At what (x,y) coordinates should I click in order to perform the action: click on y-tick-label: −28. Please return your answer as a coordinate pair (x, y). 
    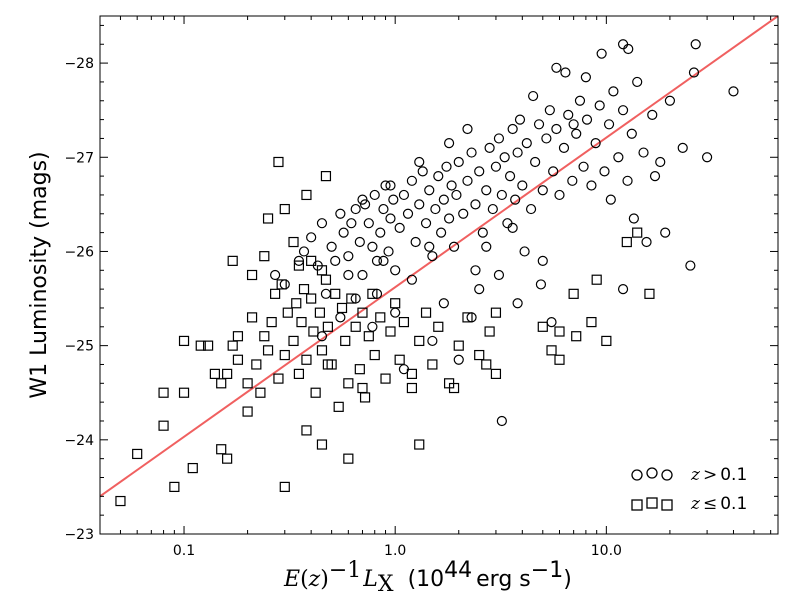
    Looking at the image, I should click on (79, 64).